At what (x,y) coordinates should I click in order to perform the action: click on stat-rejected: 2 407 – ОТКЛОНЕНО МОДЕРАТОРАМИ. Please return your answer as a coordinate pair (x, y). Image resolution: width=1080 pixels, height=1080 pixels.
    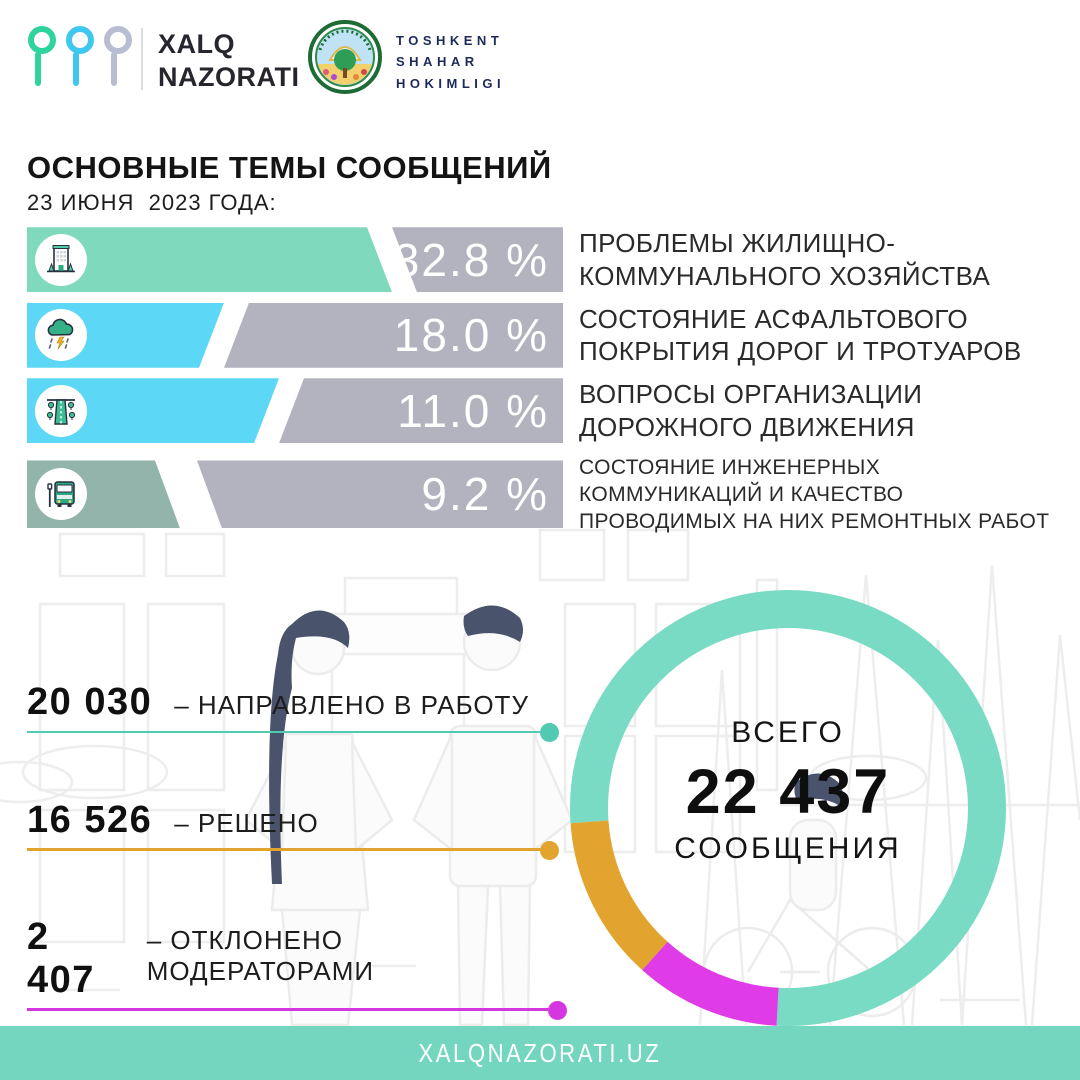
    Looking at the image, I should click on (297, 968).